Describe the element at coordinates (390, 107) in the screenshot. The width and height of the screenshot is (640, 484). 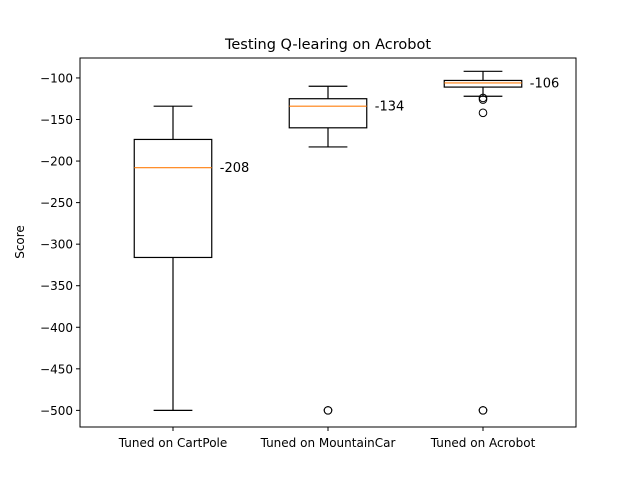
I see `median-annotation: -134` at that location.